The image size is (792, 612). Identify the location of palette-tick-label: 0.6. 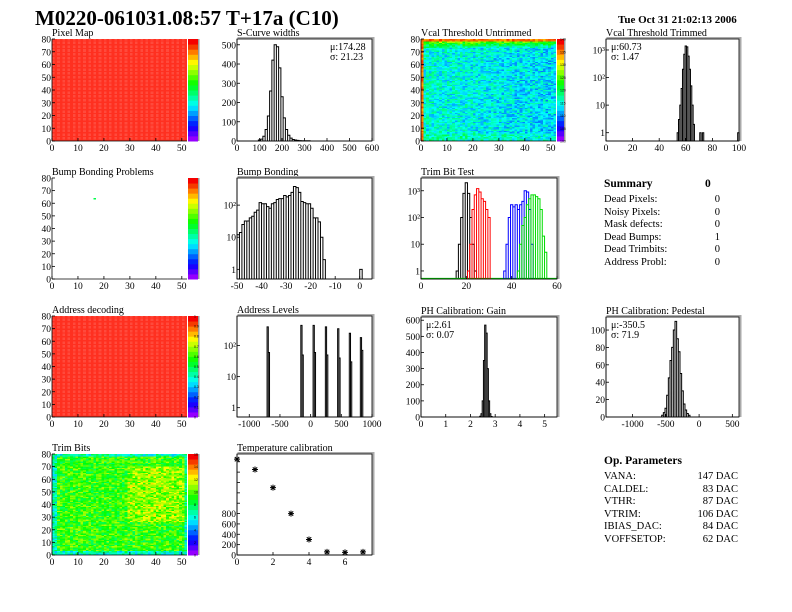
(196, 357).